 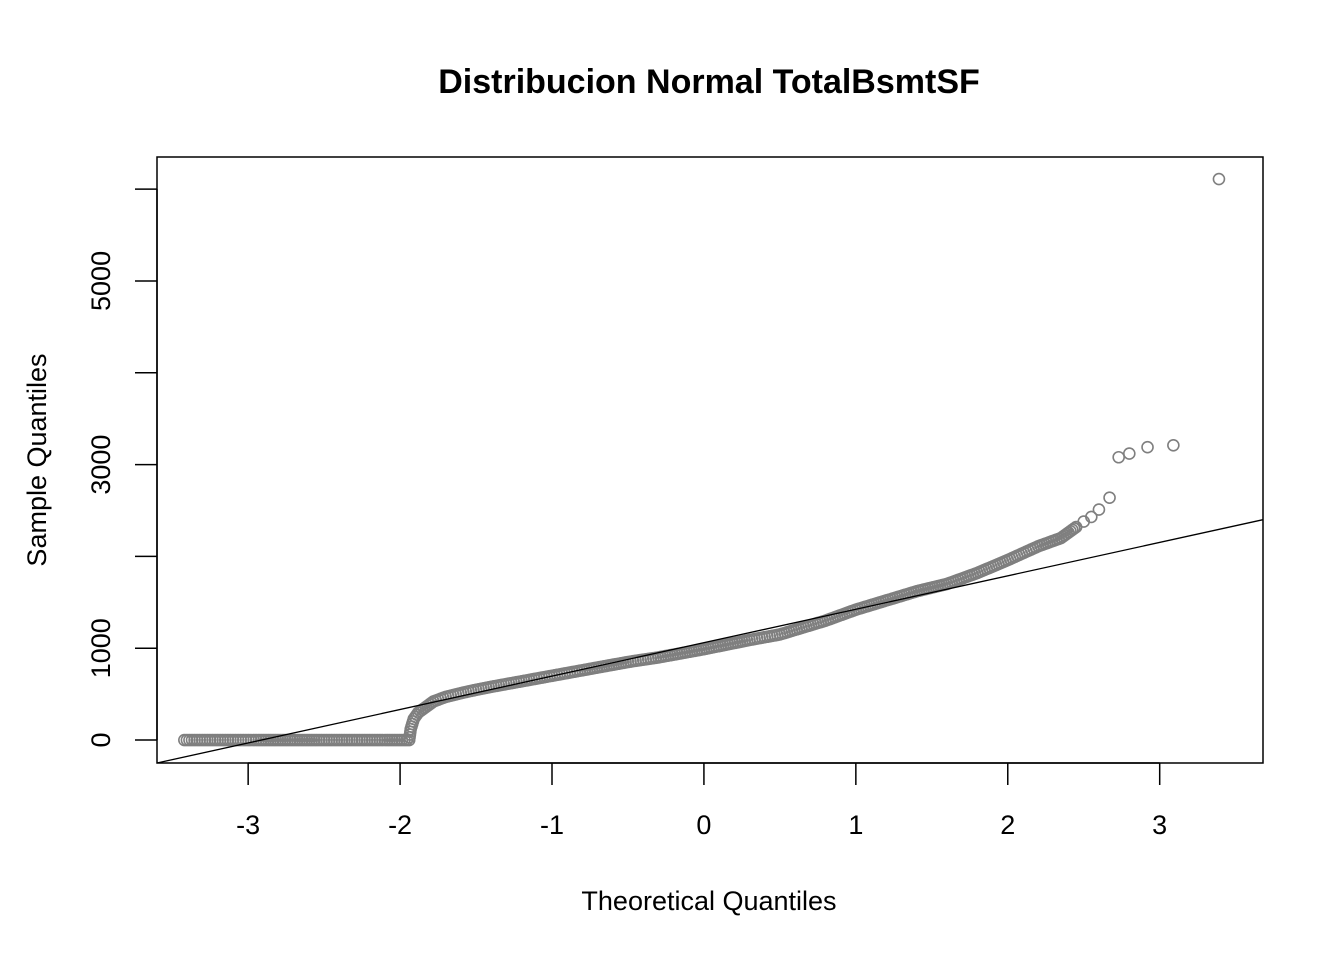 What do you see at coordinates (703, 825) in the screenshot?
I see `x-tick-label: 0` at bounding box center [703, 825].